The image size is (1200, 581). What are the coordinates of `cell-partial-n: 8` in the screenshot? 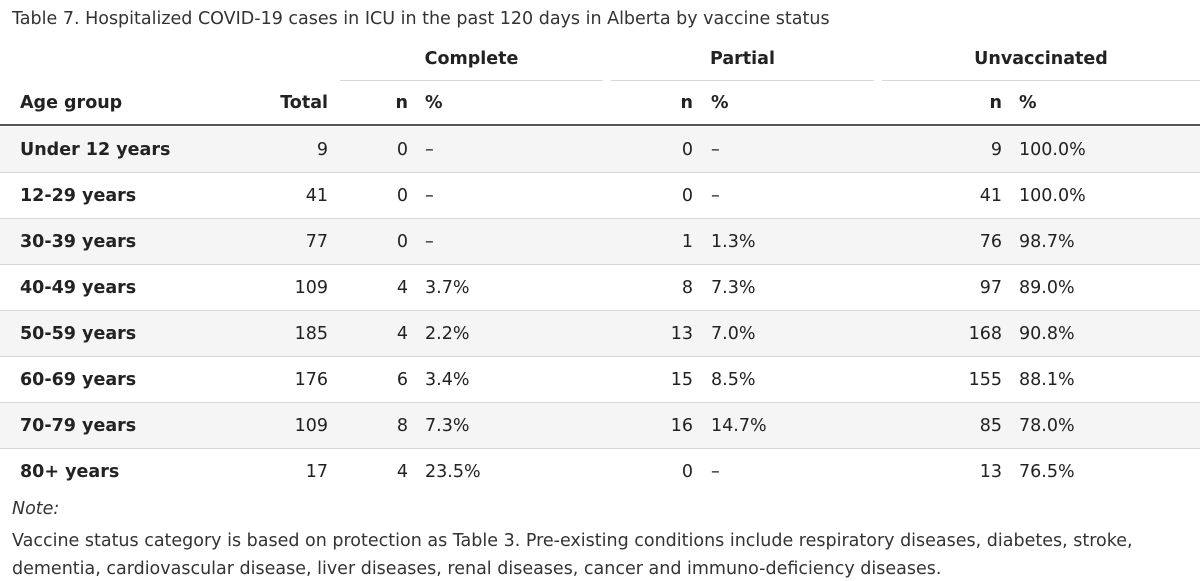 It's located at (687, 287).